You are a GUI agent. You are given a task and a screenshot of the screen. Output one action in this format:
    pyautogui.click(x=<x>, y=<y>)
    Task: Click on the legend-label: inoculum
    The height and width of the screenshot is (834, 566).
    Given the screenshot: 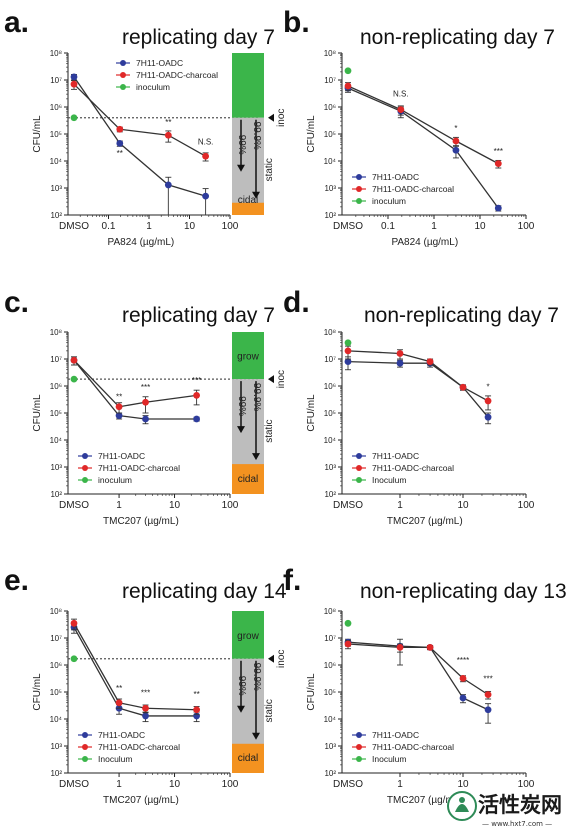 What is the action you would take?
    pyautogui.click(x=153, y=87)
    